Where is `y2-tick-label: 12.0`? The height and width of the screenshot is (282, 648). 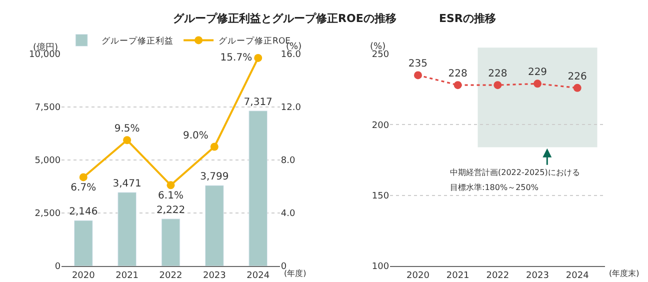 y2-tick-label: 12.0 is located at coordinates (291, 108).